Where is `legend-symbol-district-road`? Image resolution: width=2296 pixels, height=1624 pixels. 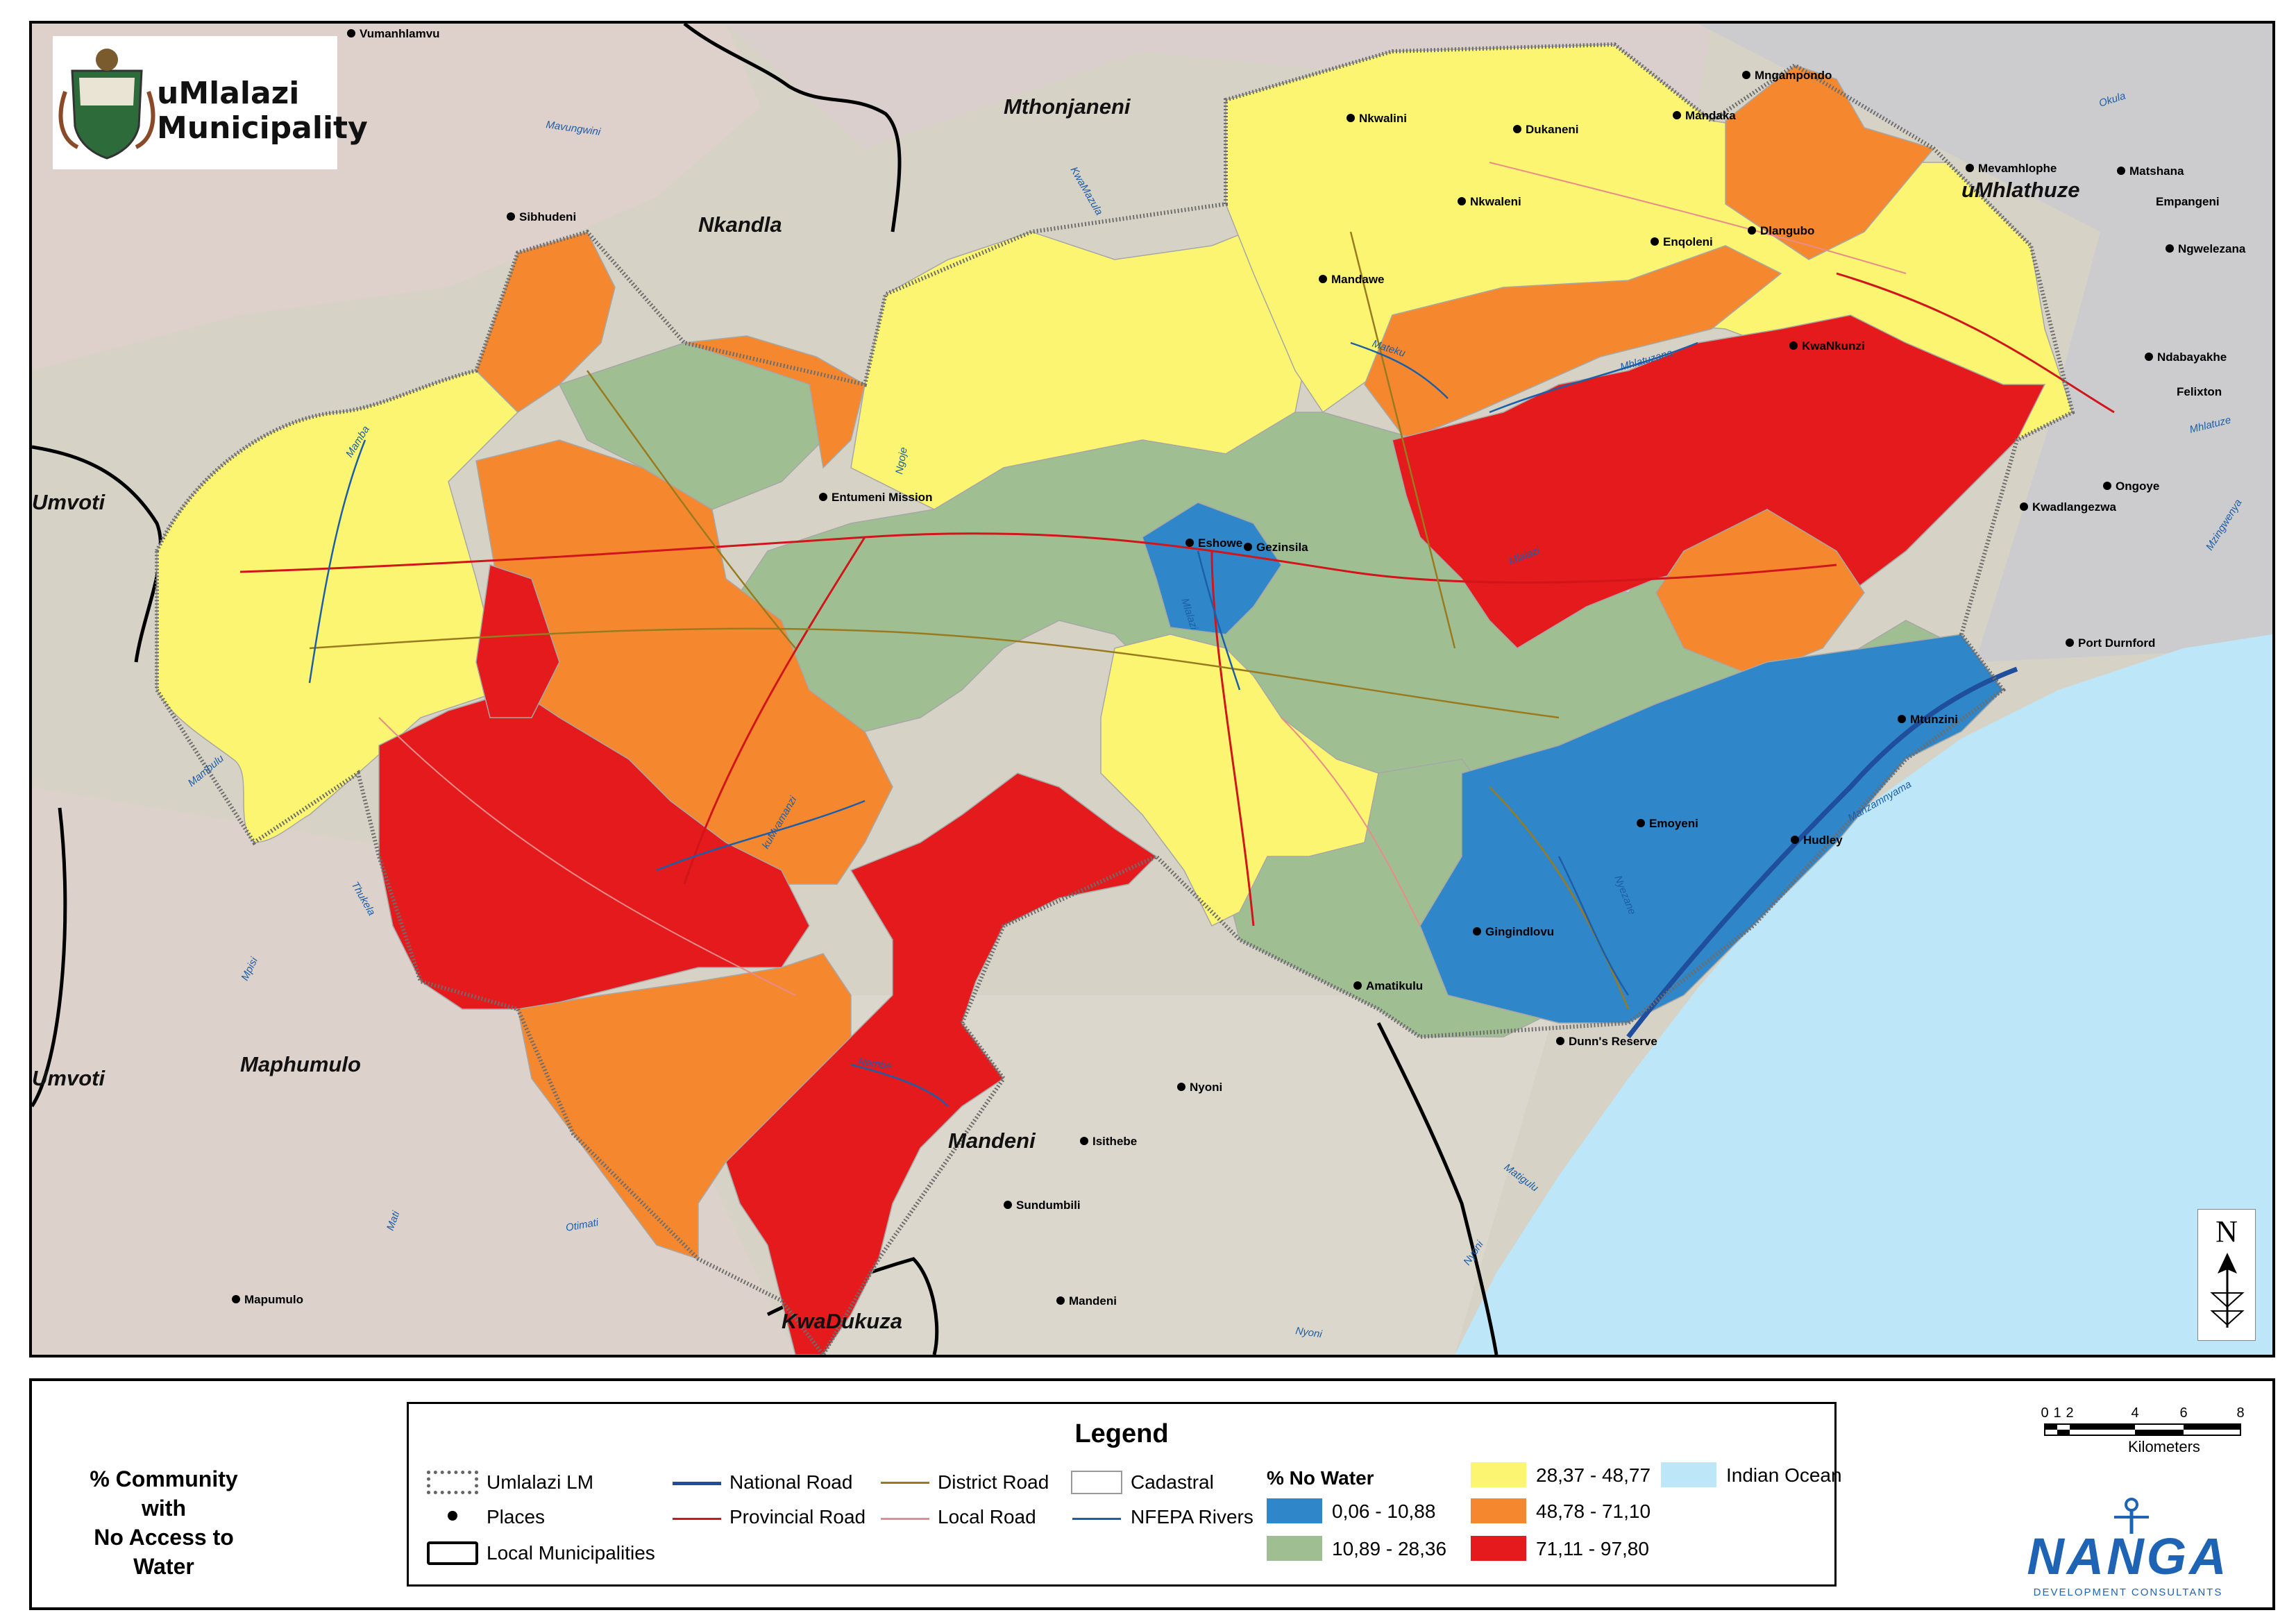
legend-symbol-district-road is located at coordinates (905, 1483).